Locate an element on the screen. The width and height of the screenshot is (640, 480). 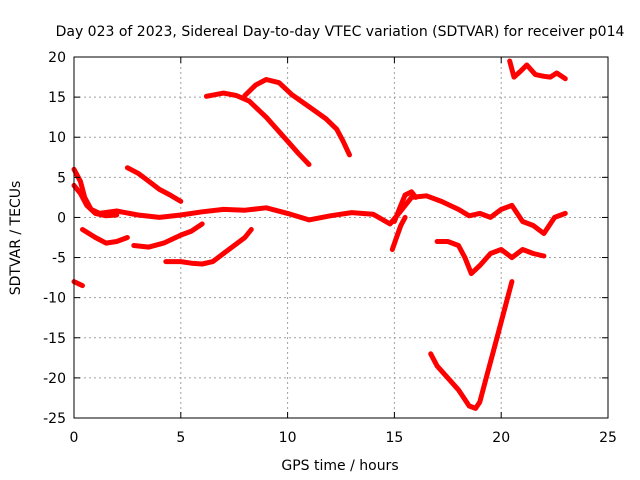
y-tick-label: 0 is located at coordinates (61, 218).